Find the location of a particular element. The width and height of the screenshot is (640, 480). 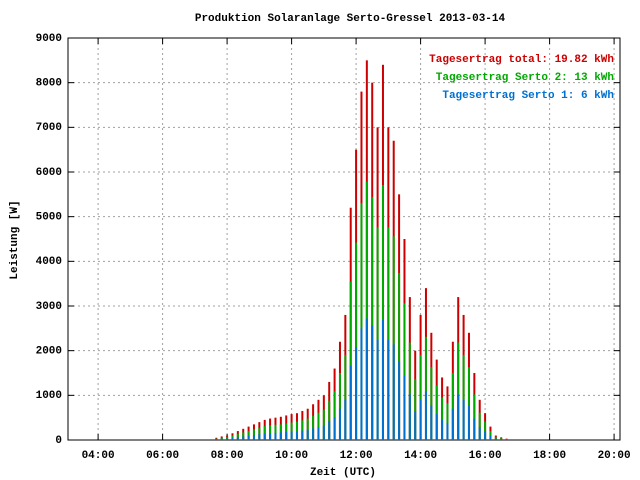

x-tick-label: 20:00 is located at coordinates (614, 456).